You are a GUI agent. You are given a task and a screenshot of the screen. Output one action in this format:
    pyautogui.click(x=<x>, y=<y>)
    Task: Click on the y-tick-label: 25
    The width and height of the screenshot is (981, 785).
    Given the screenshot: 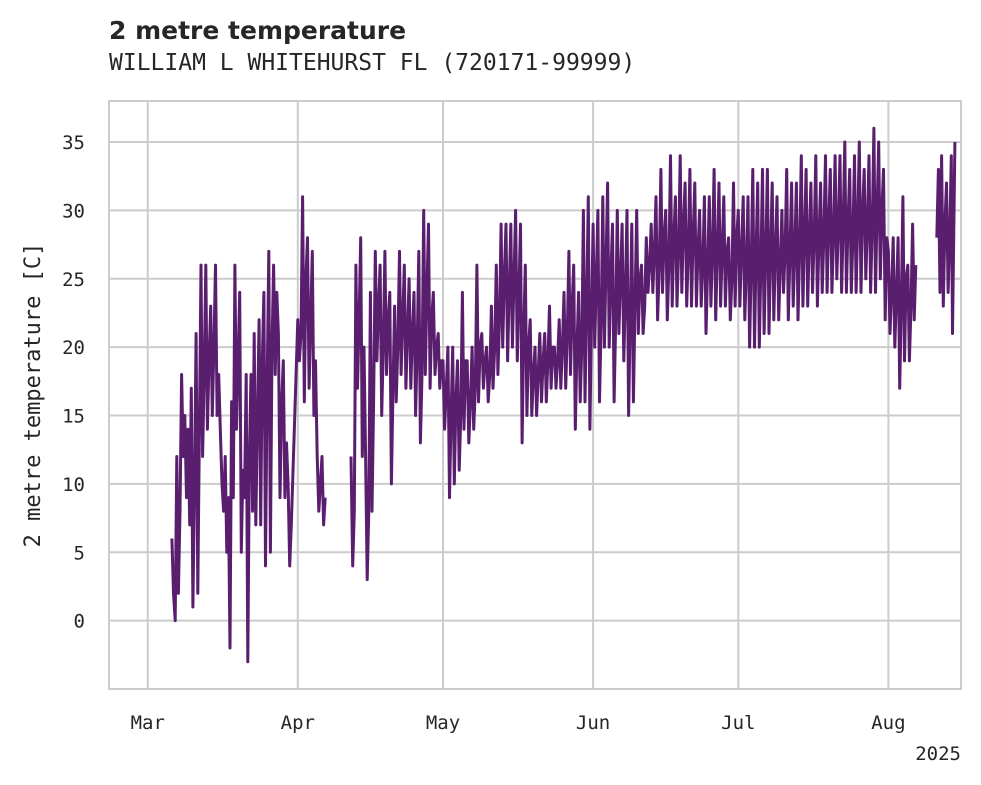 What is the action you would take?
    pyautogui.click(x=73, y=280)
    